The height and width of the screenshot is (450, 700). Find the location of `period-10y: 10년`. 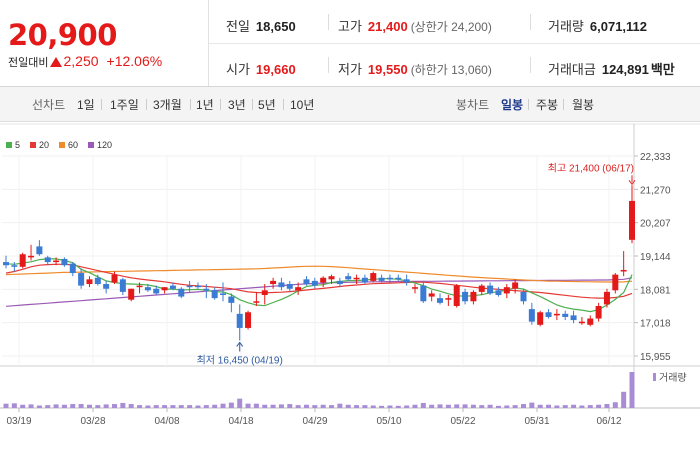

period-10y: 10년 is located at coordinates (302, 105).